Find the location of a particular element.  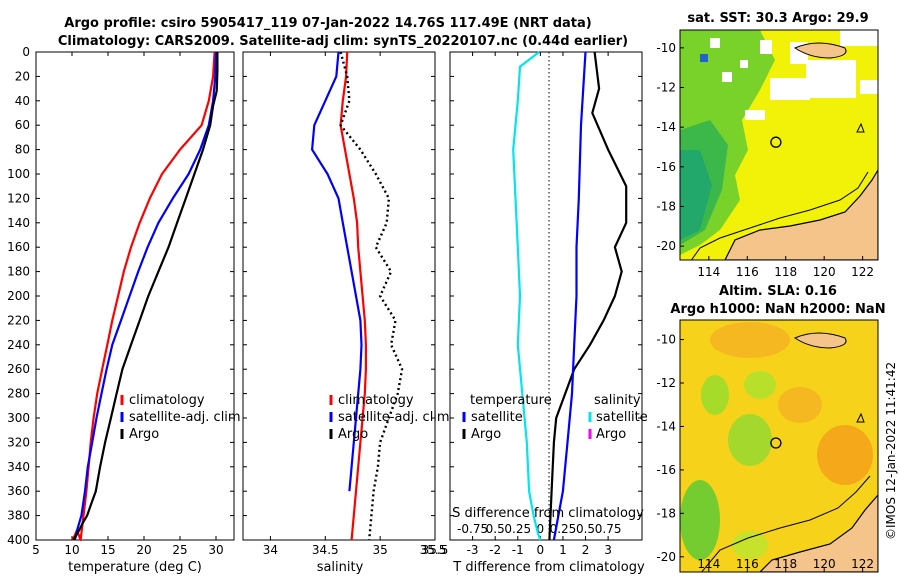

sla-bathymetry-contour is located at coordinates (786, 523).